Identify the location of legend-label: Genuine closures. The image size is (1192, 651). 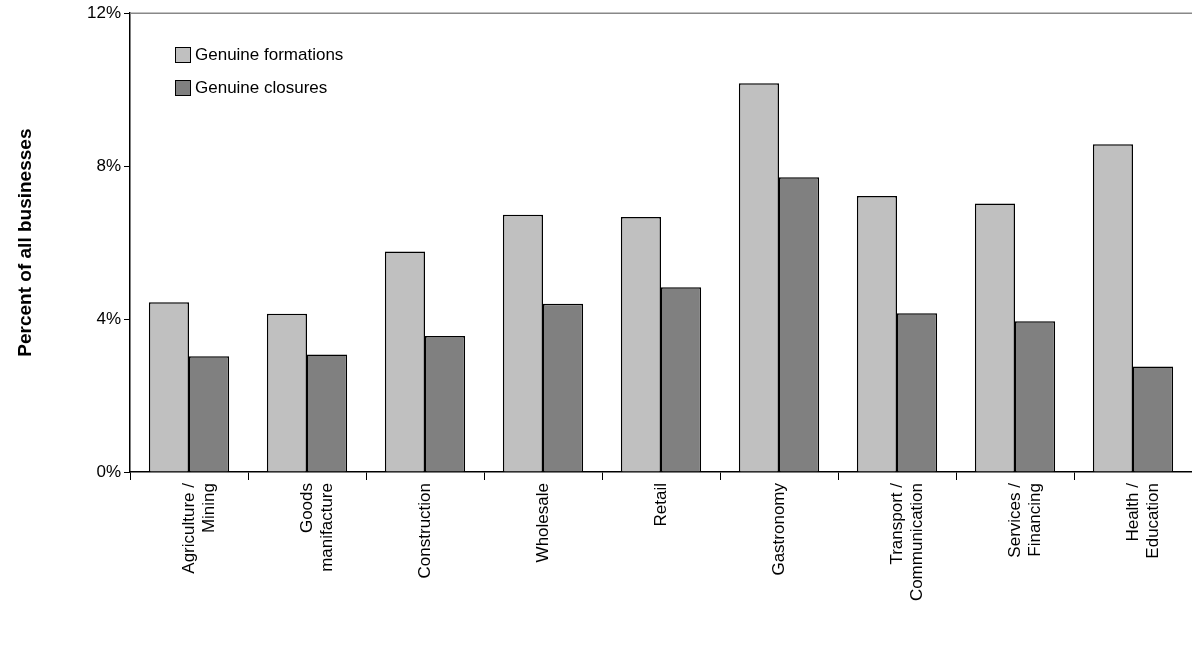
(261, 87).